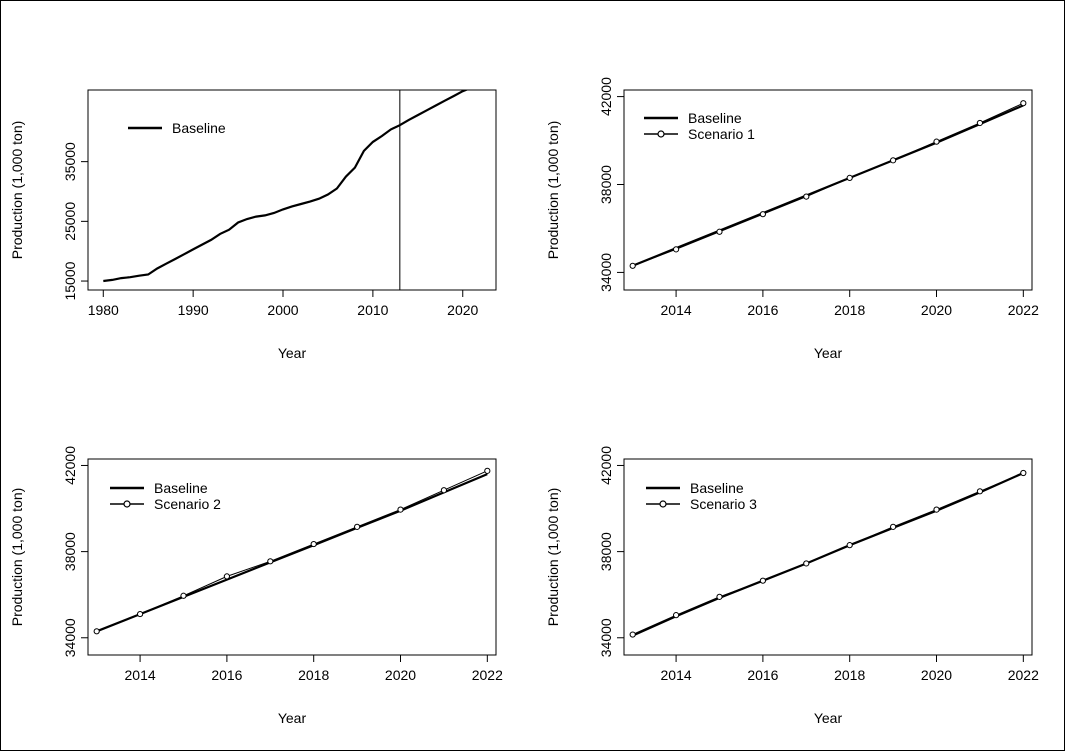  What do you see at coordinates (103, 310) in the screenshot?
I see `x-tick-label: 1980` at bounding box center [103, 310].